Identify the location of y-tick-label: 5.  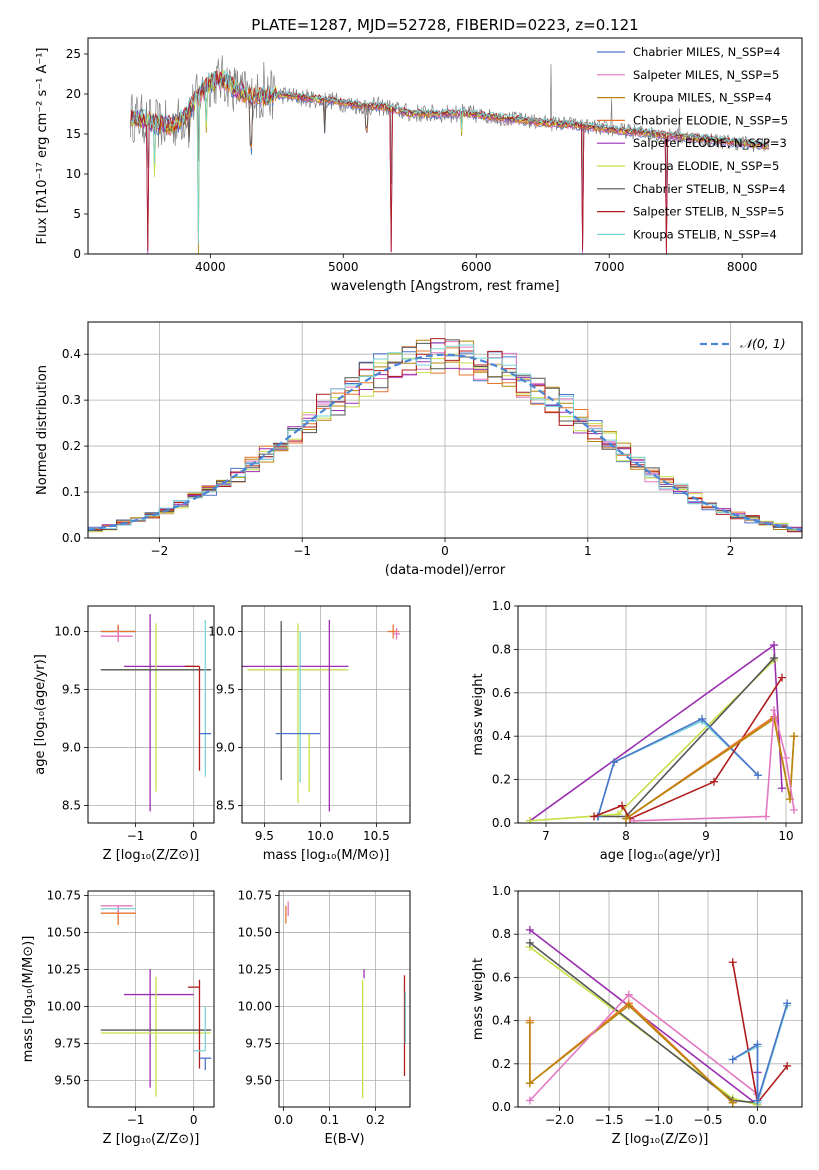
(77, 214).